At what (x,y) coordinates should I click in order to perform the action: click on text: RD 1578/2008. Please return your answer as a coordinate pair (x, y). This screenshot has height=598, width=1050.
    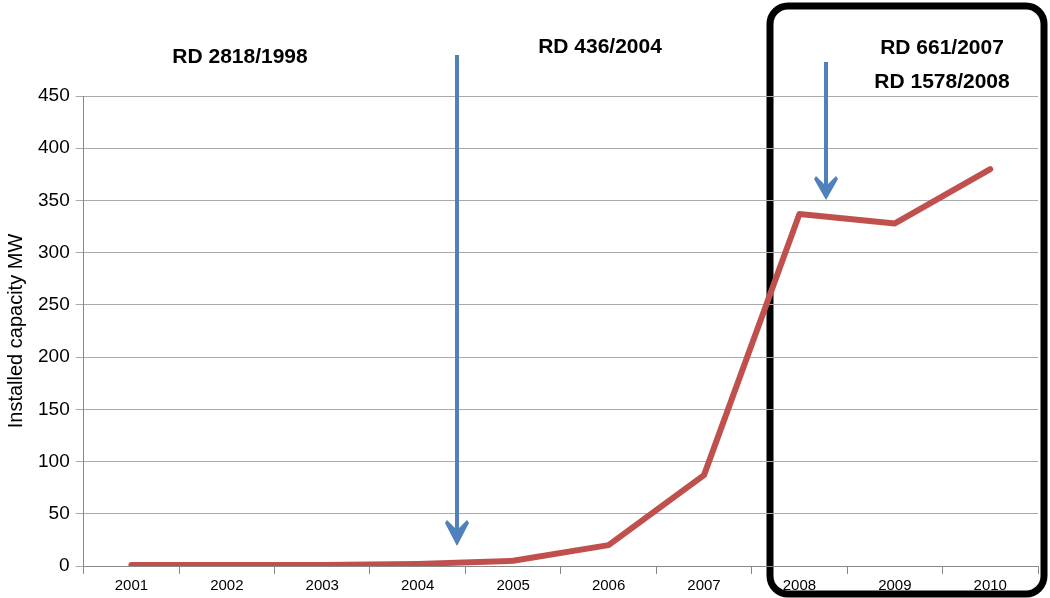
    Looking at the image, I should click on (942, 80).